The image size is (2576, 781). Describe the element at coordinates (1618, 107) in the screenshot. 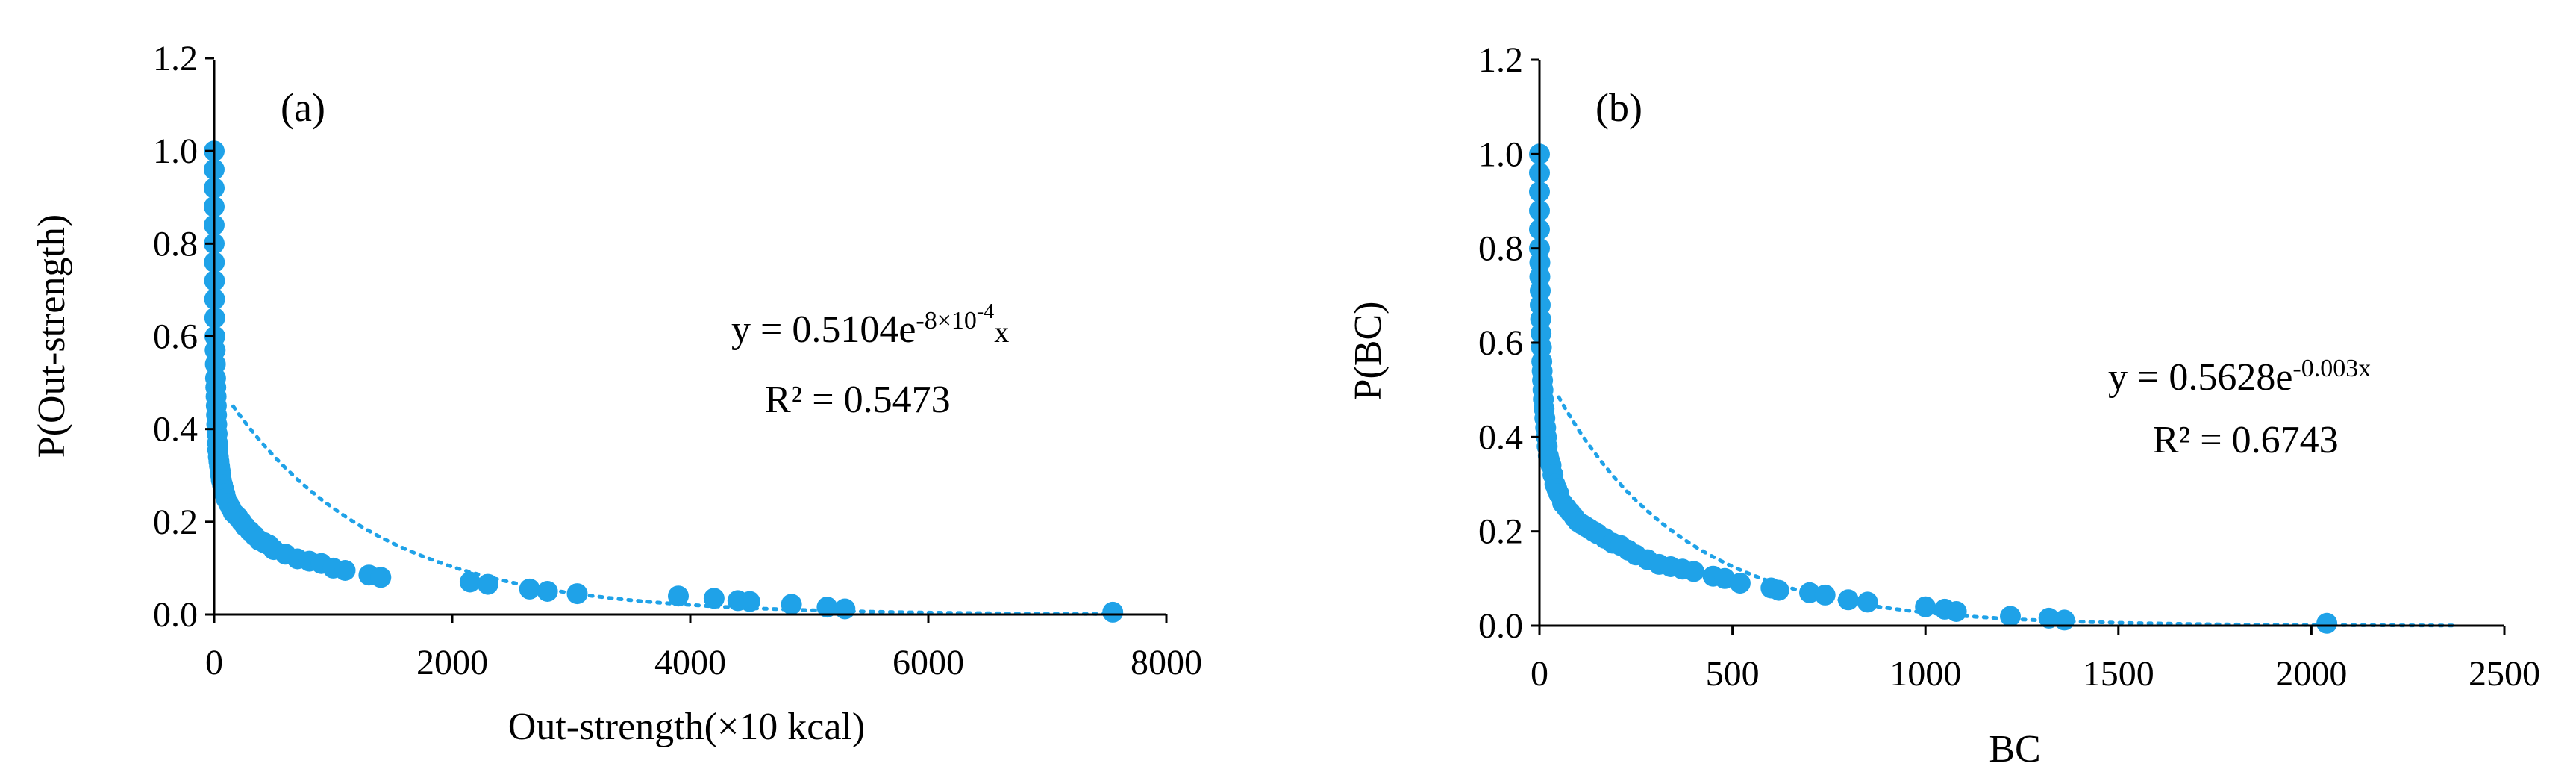

I see `panel-label-b: (b)` at that location.